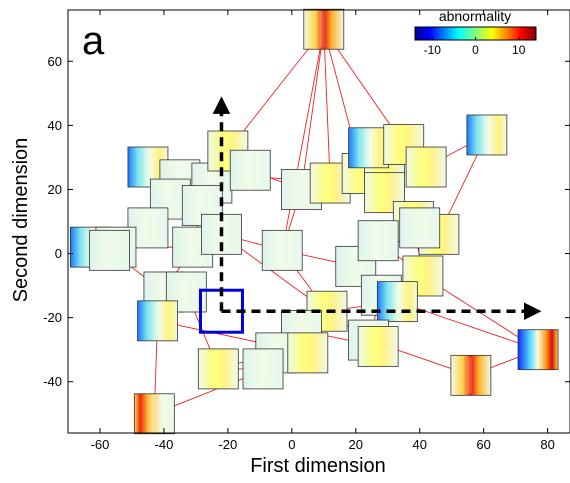 This screenshot has width=570, height=483. What do you see at coordinates (227, 444) in the screenshot?
I see `x-tick-label: -20` at bounding box center [227, 444].